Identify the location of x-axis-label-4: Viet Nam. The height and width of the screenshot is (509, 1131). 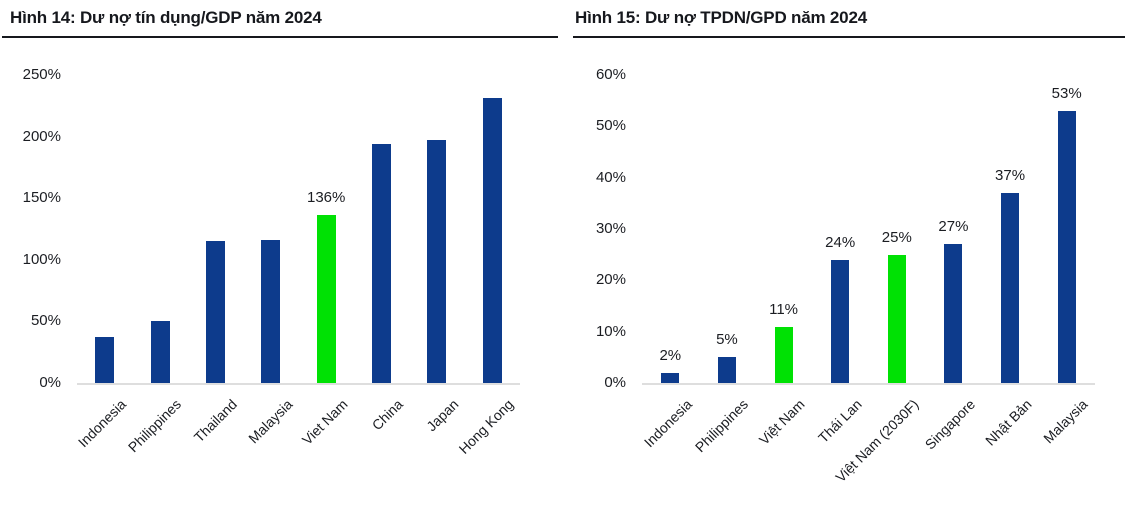
(324, 422).